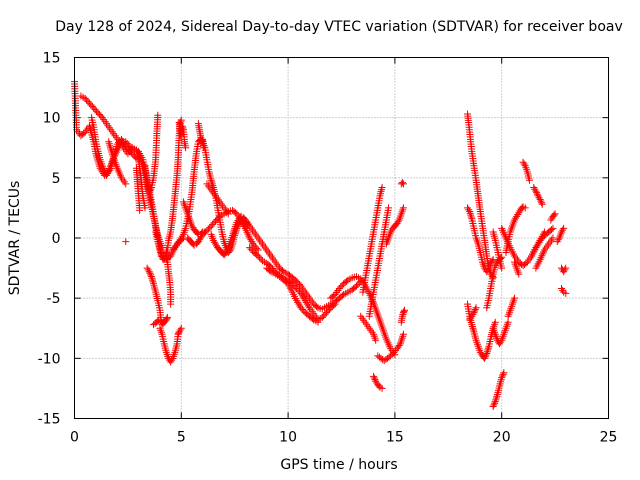  What do you see at coordinates (49, 420) in the screenshot?
I see `y-tick-label: -15` at bounding box center [49, 420].